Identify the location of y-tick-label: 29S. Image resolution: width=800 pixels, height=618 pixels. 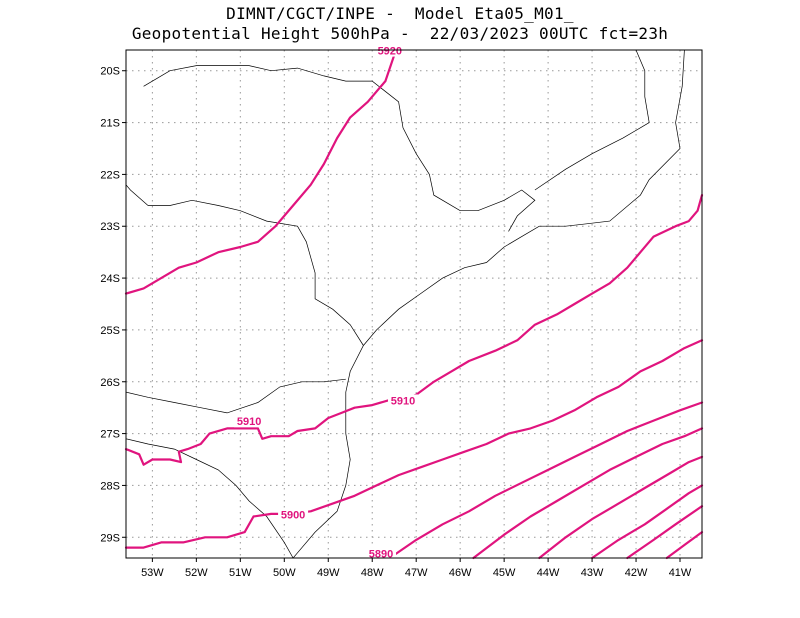
(110, 538).